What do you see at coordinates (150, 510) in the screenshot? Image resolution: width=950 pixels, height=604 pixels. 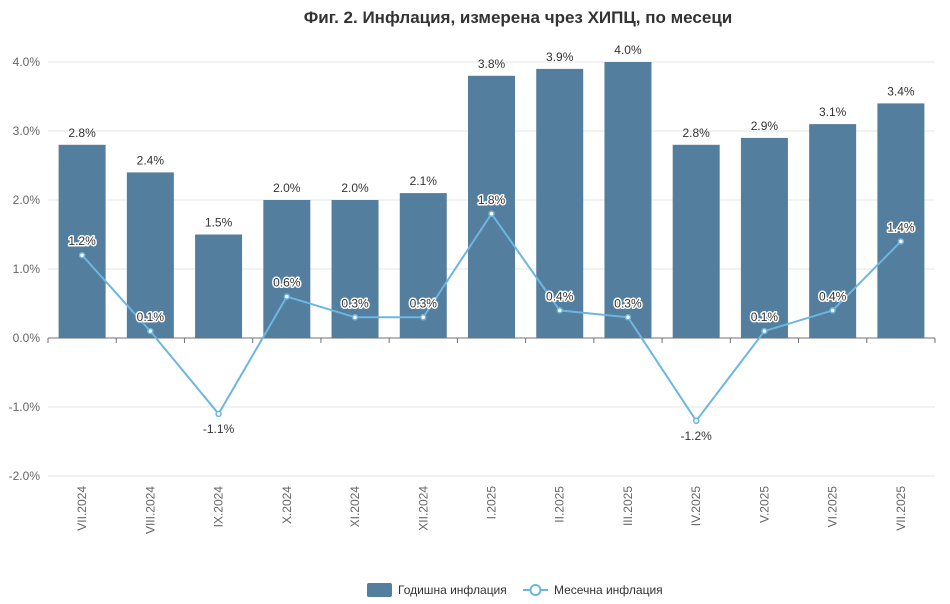 I see `x-tick-label: VIII.2024` at bounding box center [150, 510].